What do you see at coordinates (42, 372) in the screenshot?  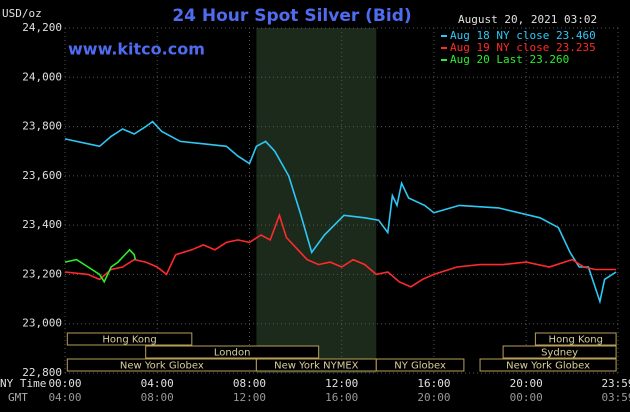 I see `y-tick-label: 22,800` at bounding box center [42, 372].